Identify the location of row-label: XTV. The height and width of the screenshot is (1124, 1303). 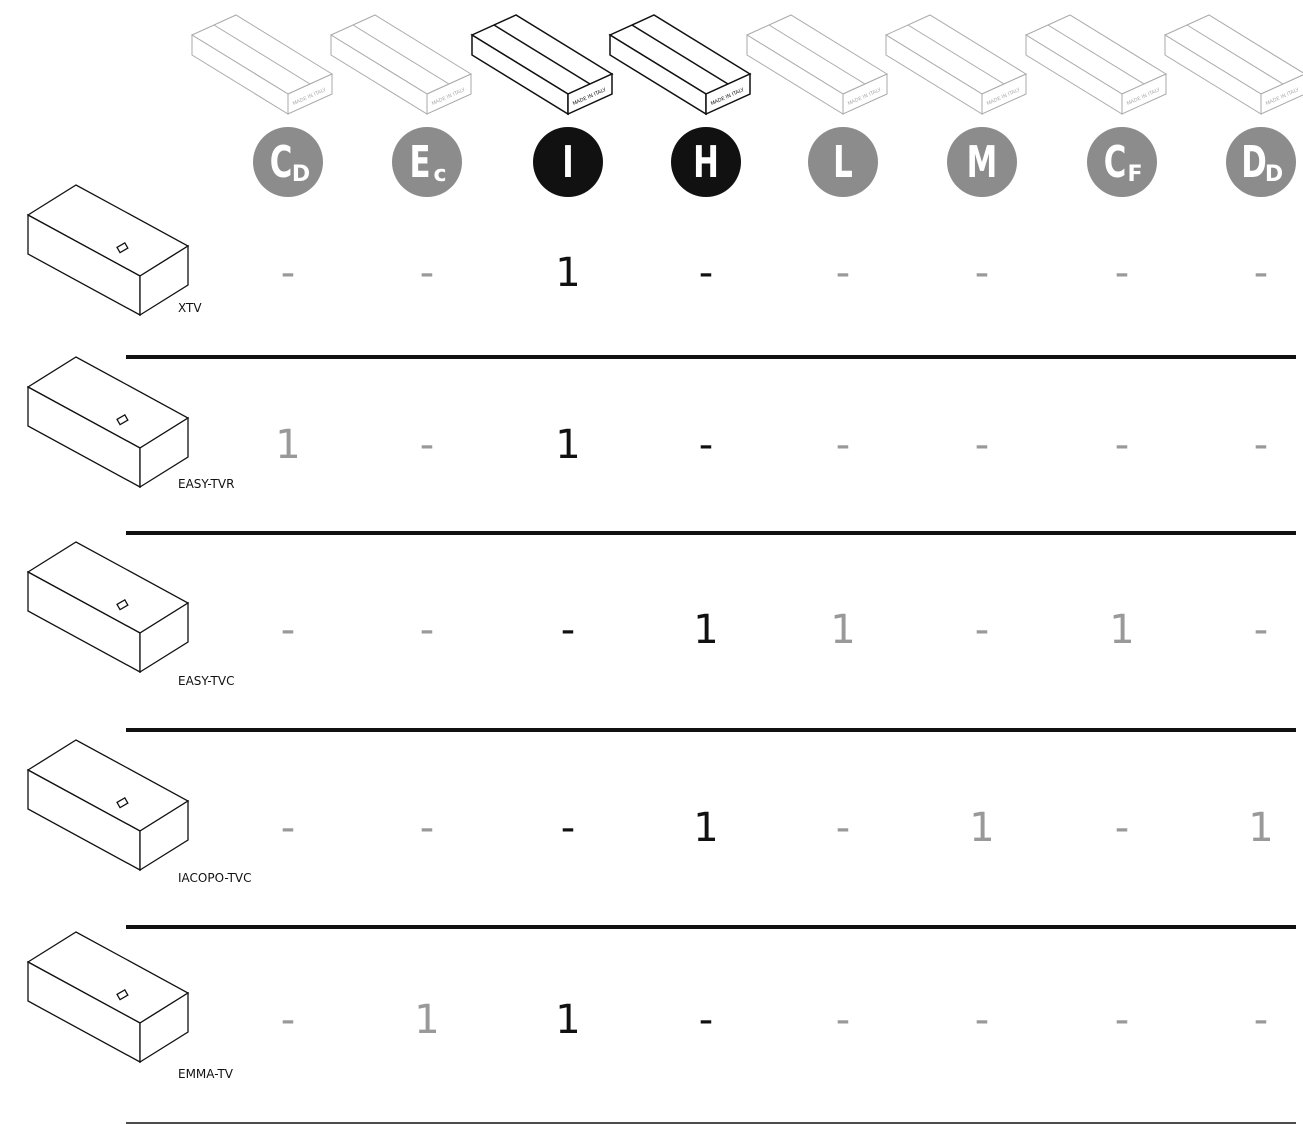
(190, 308).